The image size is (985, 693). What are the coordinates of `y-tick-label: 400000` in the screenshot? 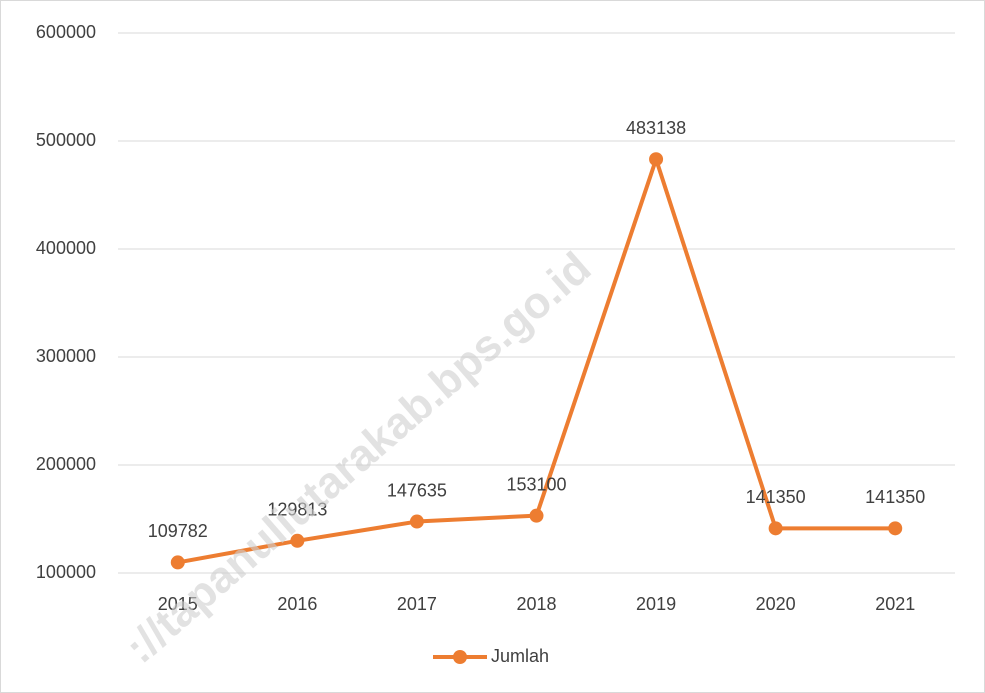 It's located at (66, 248).